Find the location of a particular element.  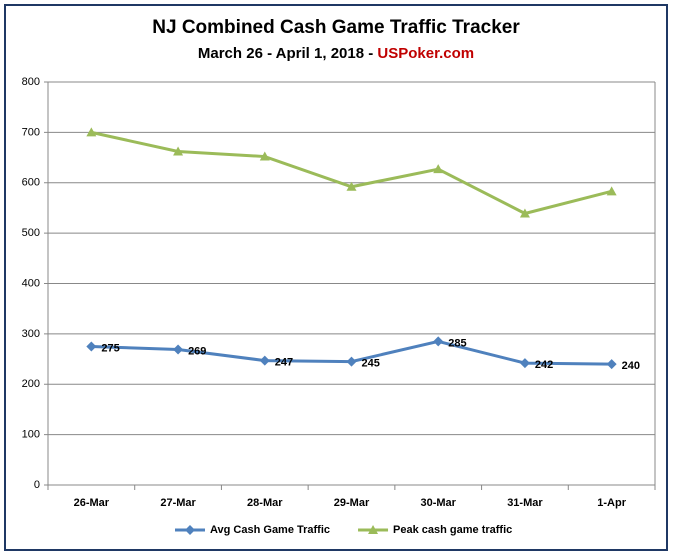

y-tick-label: 400 is located at coordinates (31, 283).